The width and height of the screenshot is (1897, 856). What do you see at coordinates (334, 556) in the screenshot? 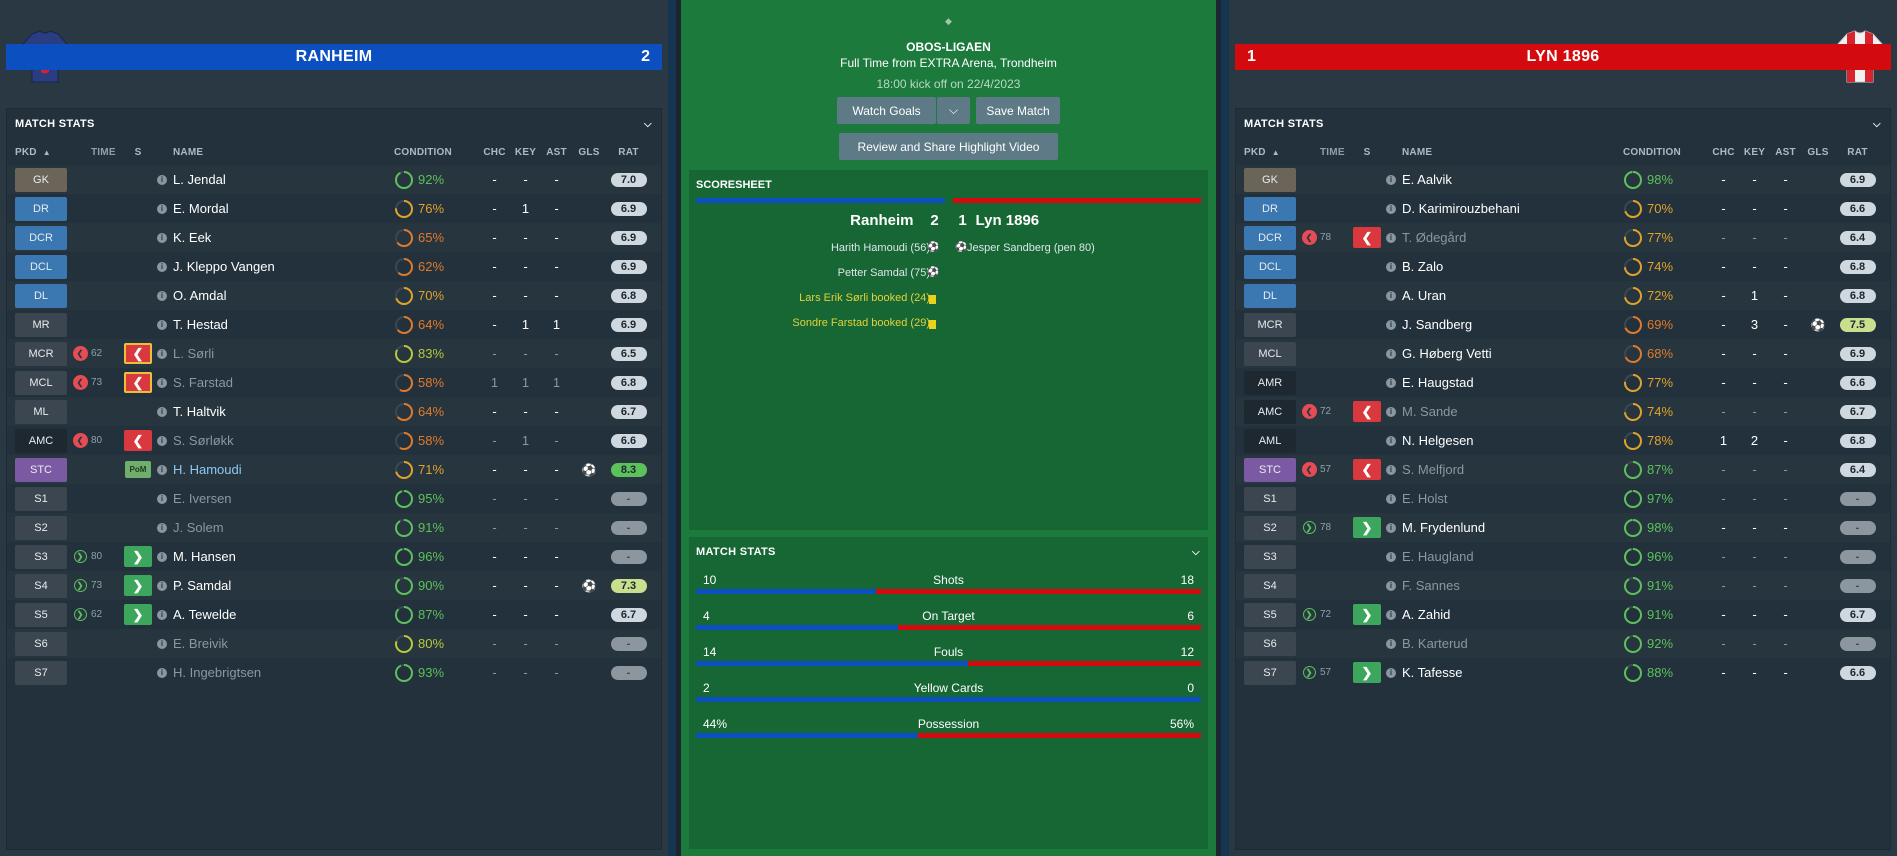
I see `player-row: S3 ❯ 80 ❯ i M. Hansen 96% - - - -` at bounding box center [334, 556].